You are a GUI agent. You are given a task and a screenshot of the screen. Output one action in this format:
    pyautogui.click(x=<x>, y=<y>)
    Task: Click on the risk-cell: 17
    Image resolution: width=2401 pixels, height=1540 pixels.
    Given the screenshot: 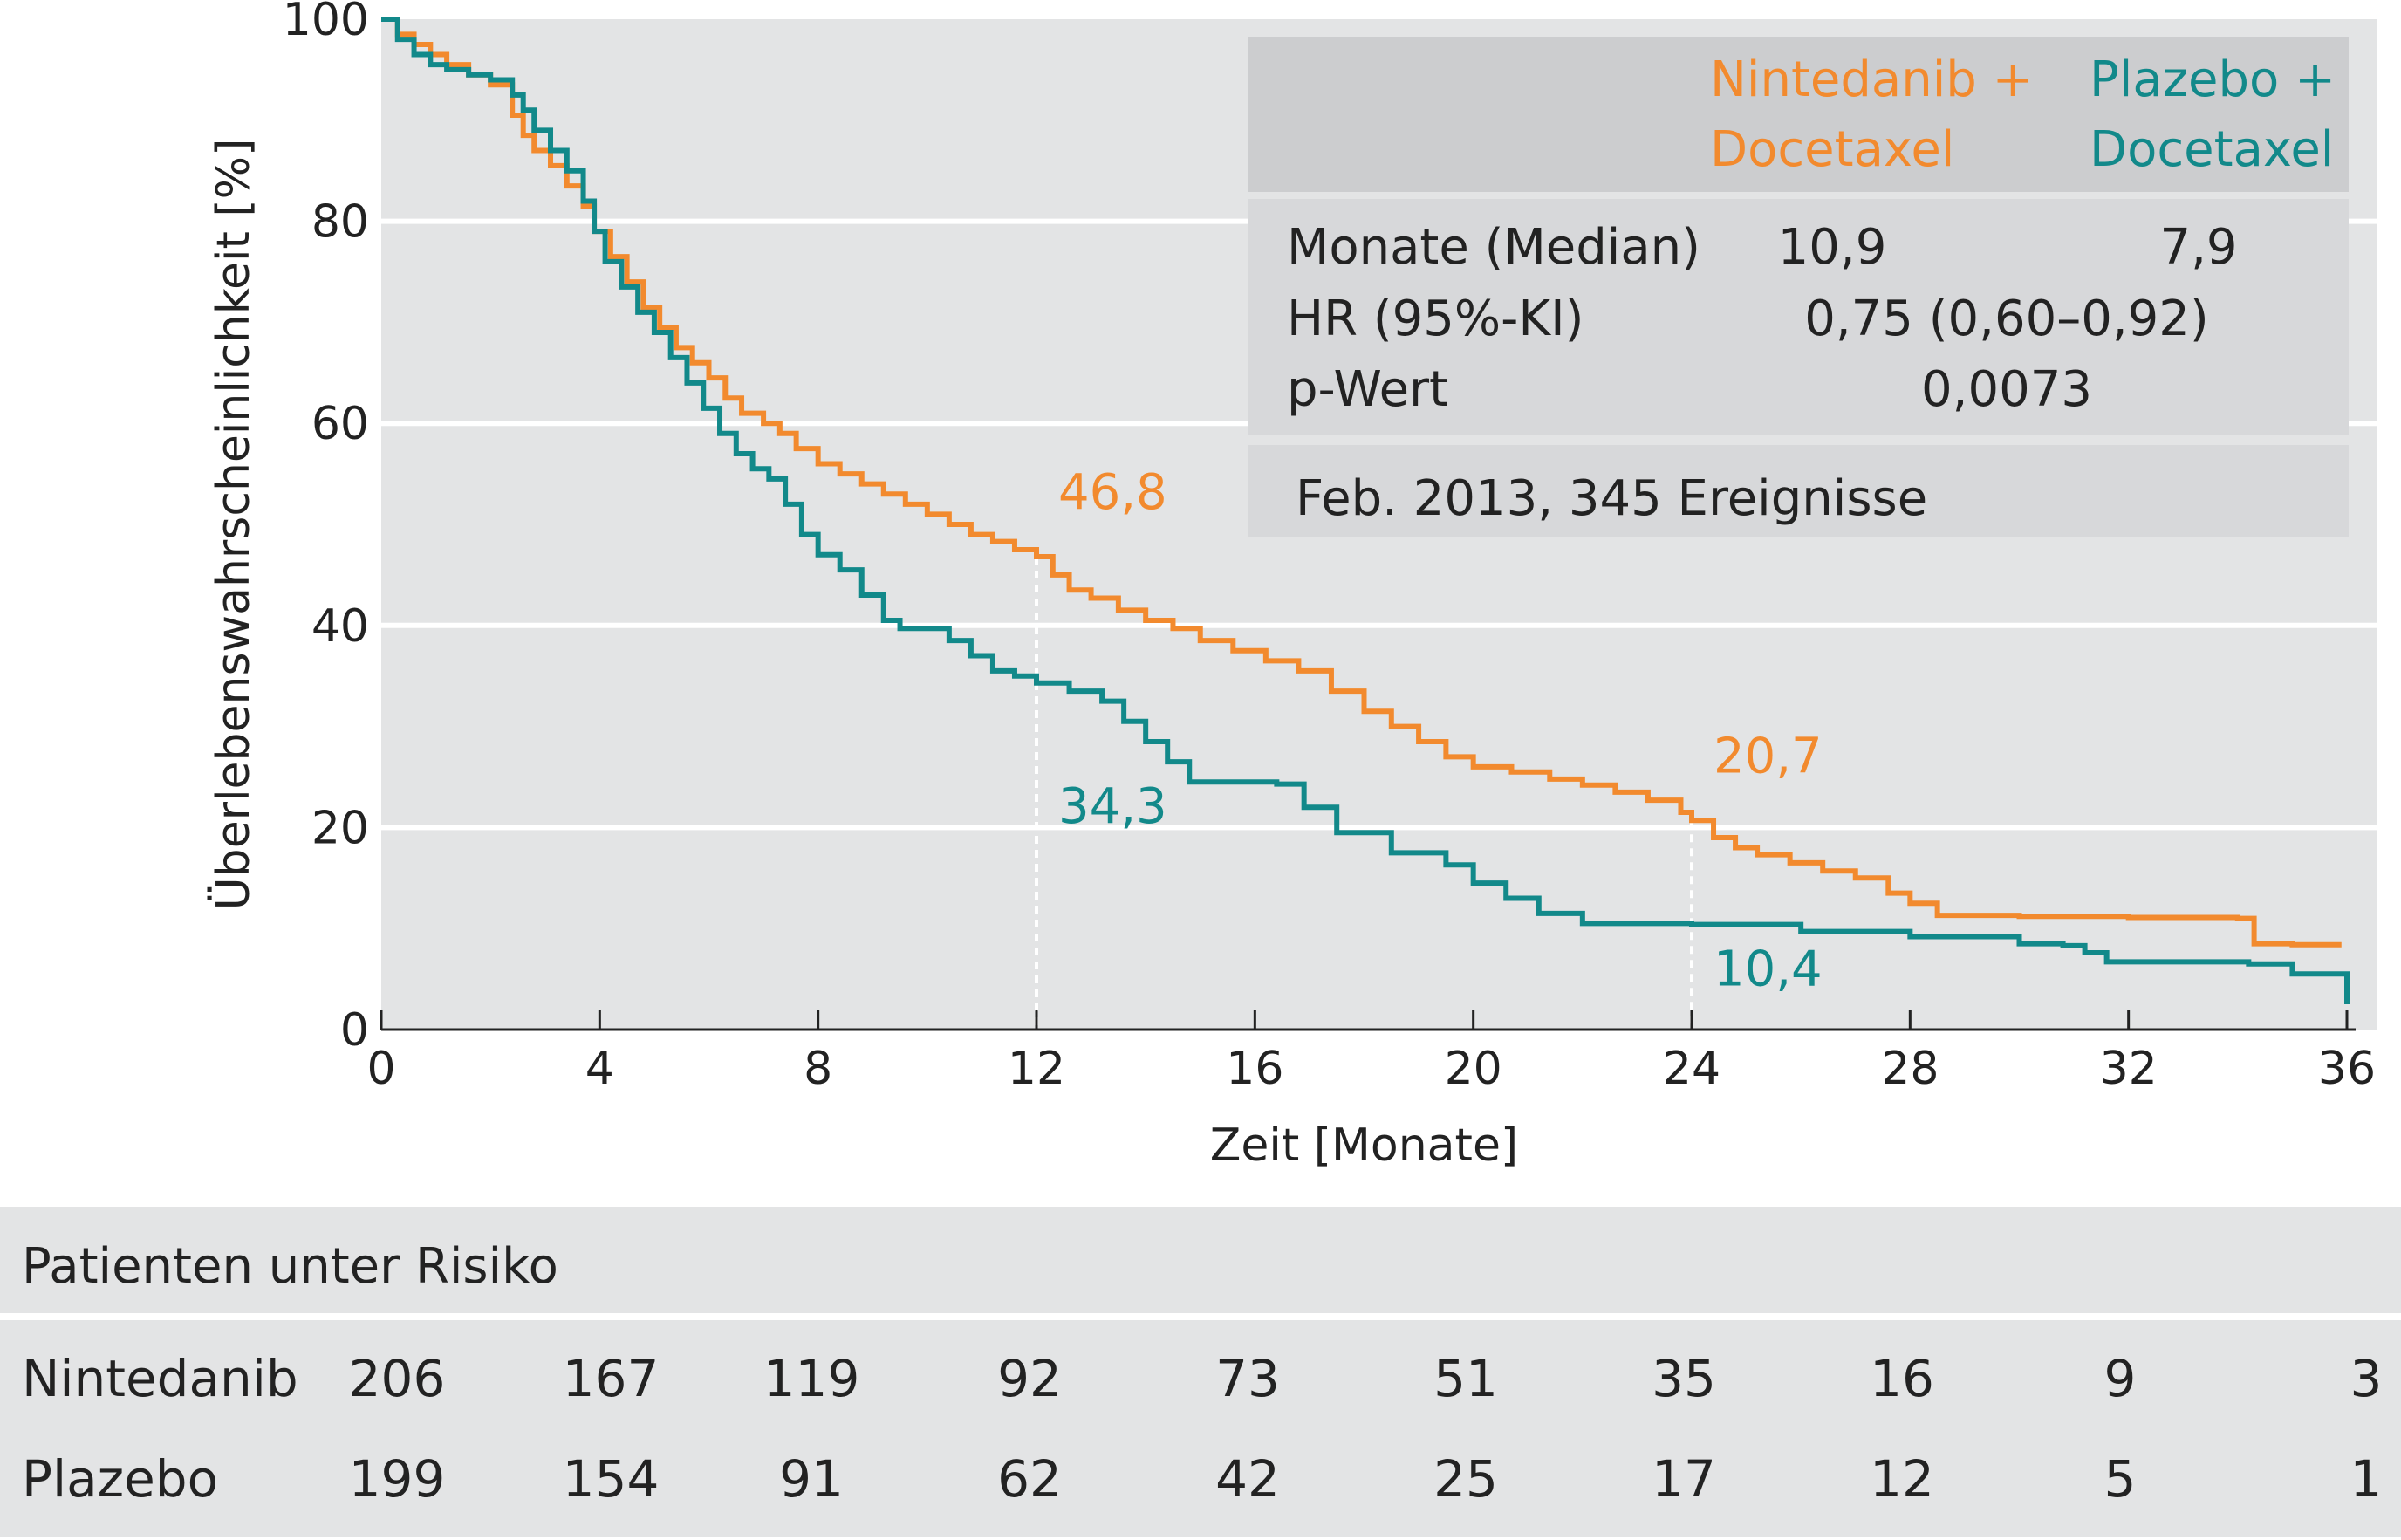 What is the action you would take?
    pyautogui.click(x=1684, y=1479)
    